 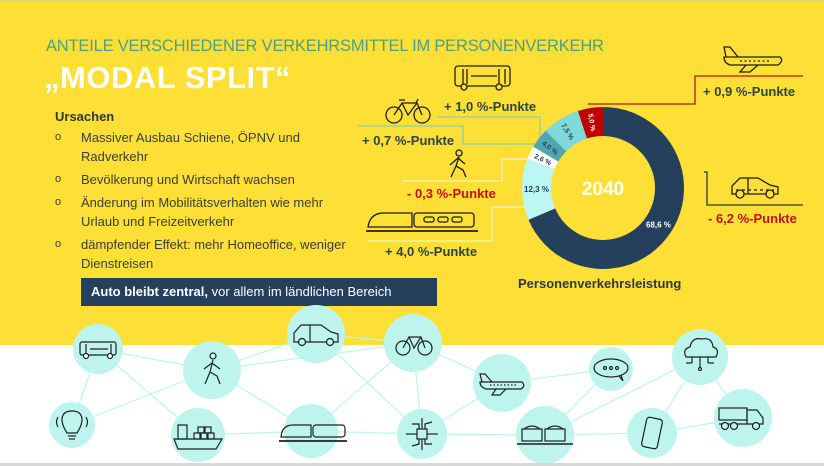 What do you see at coordinates (543, 158) in the screenshot?
I see `donut-slice-fu-verkehr` at bounding box center [543, 158].